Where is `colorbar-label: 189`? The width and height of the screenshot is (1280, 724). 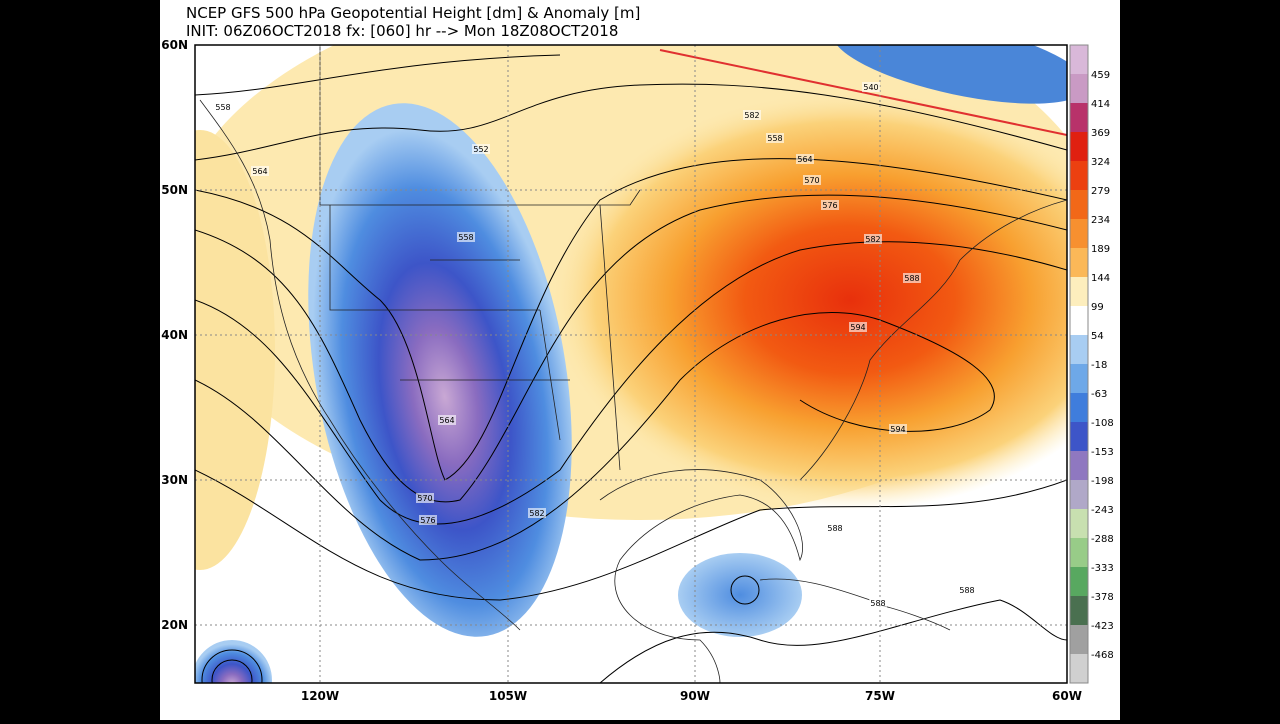
colorbar-label: 189 is located at coordinates (1100, 249).